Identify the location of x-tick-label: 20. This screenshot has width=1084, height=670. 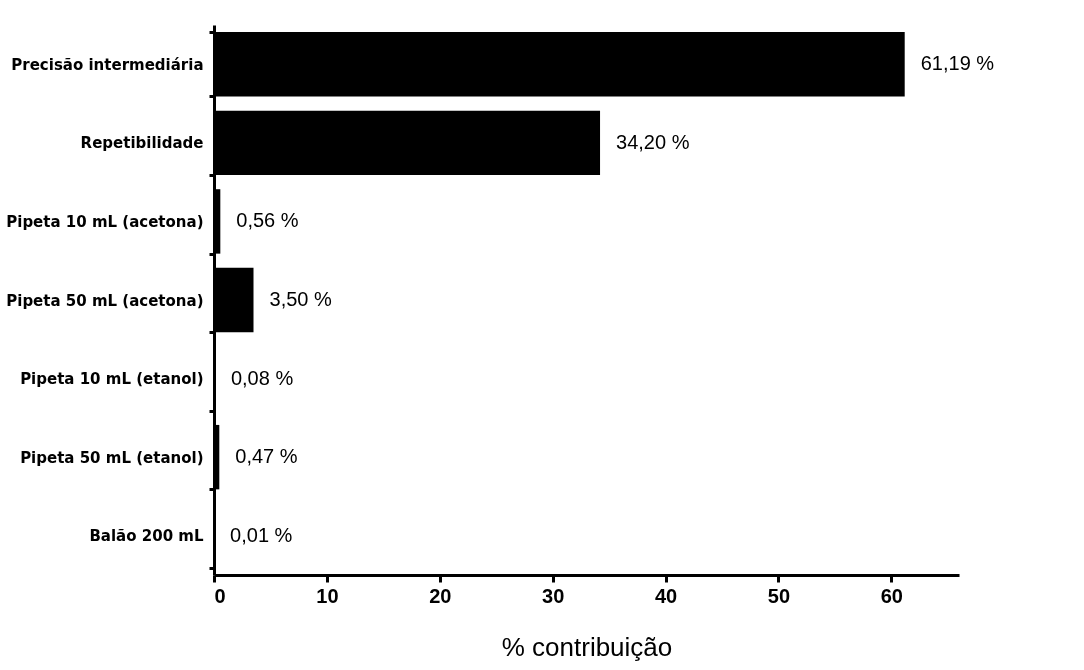
(440, 595).